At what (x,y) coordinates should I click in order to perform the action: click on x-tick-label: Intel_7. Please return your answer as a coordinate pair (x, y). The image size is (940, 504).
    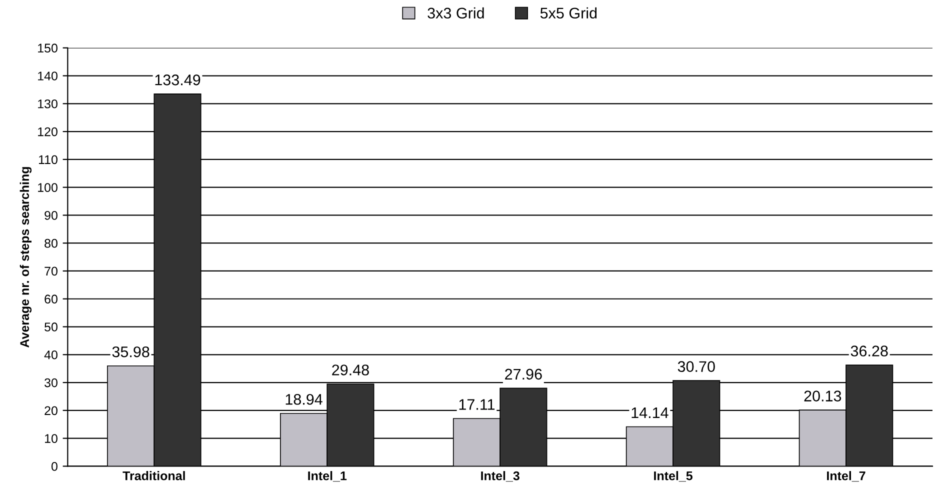
    Looking at the image, I should click on (846, 476).